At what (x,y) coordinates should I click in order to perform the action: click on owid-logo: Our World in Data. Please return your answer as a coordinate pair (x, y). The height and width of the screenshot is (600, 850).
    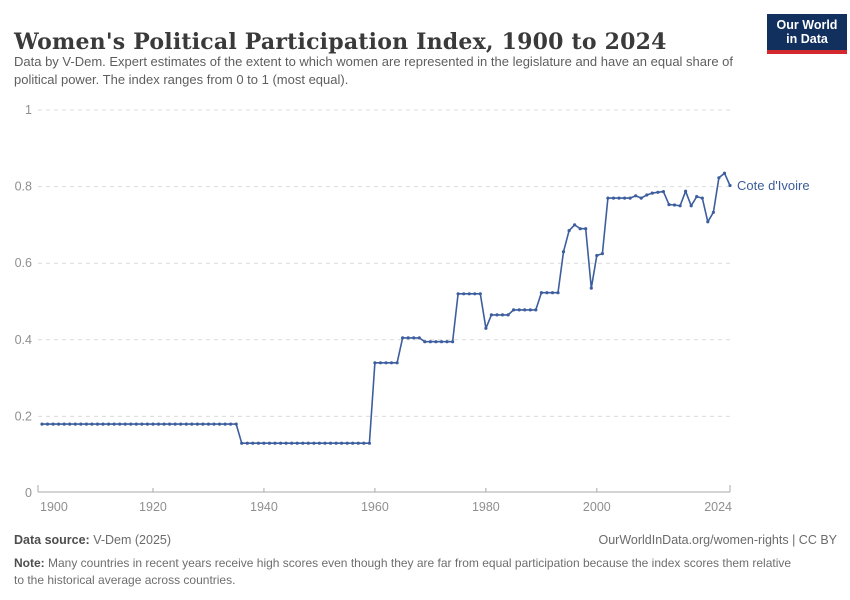
    Looking at the image, I should click on (807, 34).